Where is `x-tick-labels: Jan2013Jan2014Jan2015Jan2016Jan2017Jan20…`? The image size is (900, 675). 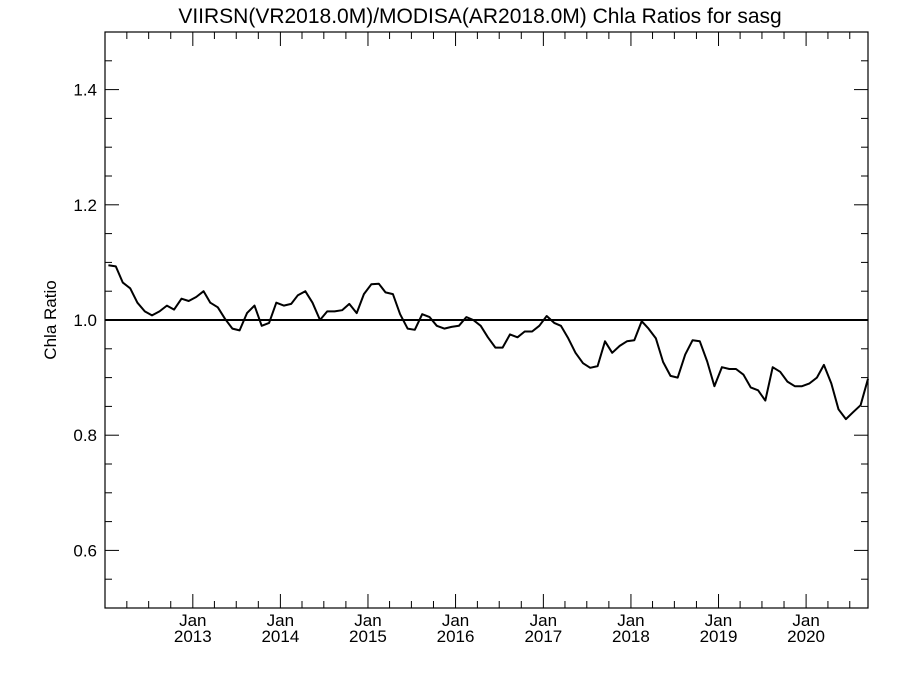 x-tick-labels: Jan2013Jan2014Jan2015Jan2016Jan2017Jan20… is located at coordinates (499, 628).